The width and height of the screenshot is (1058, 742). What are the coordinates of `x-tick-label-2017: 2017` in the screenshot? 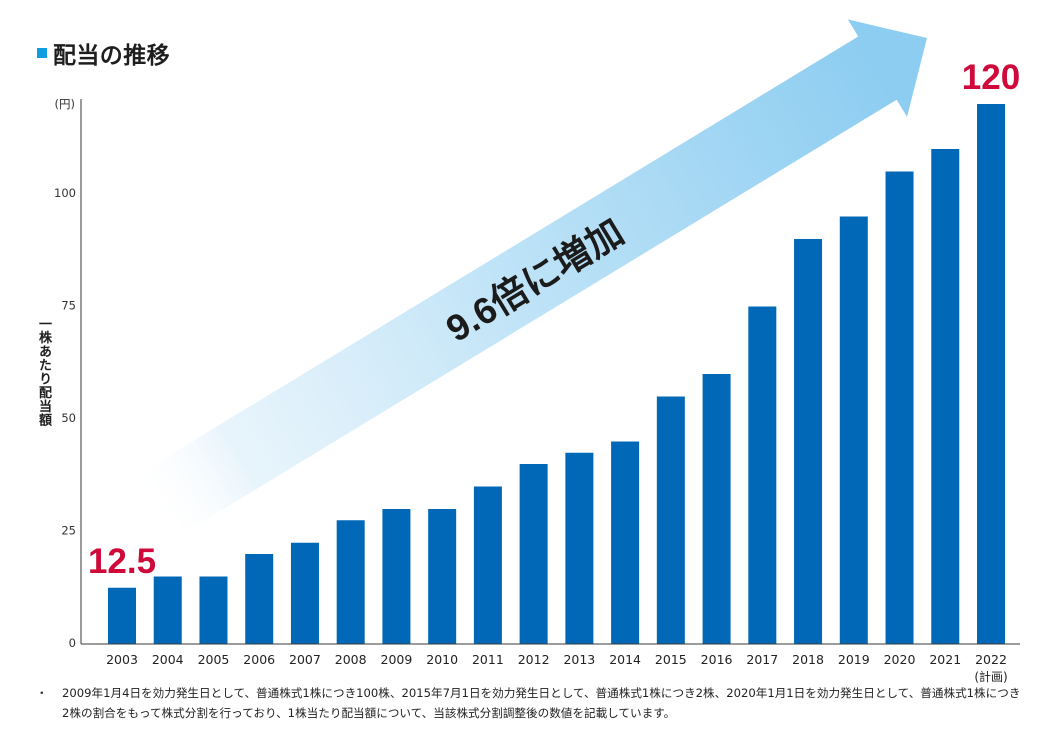 It's located at (762, 659).